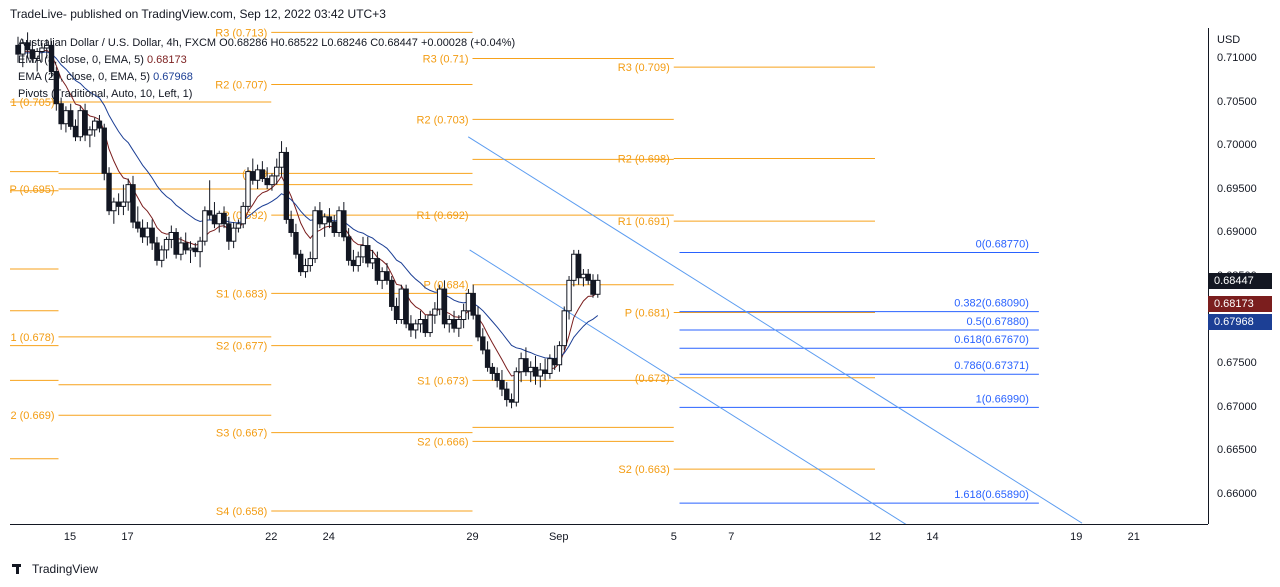  Describe the element at coordinates (991, 495) in the screenshot. I see `fib-label: 1.618(0.65890)` at that location.